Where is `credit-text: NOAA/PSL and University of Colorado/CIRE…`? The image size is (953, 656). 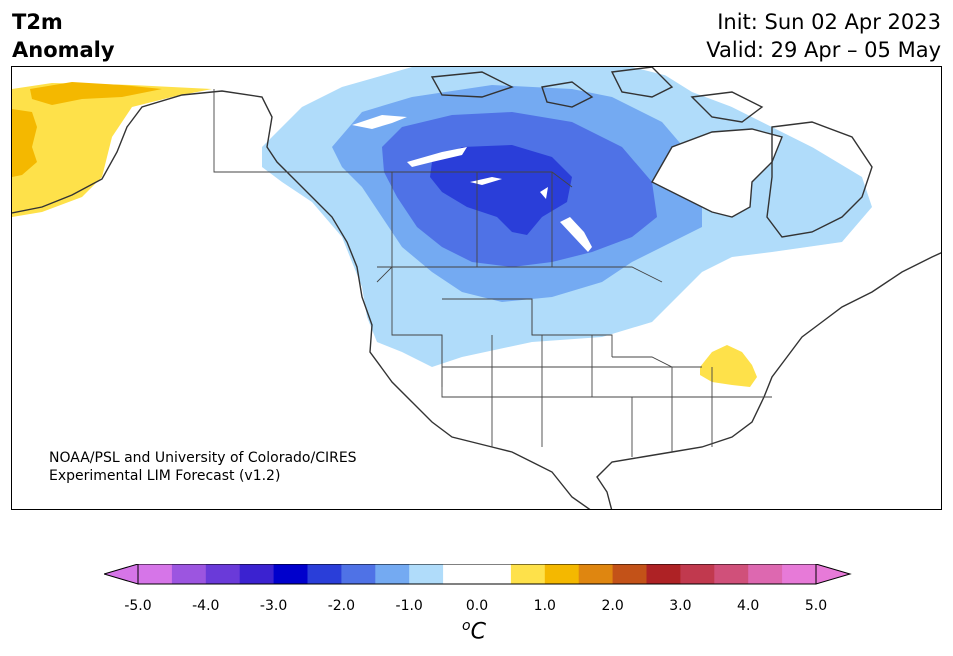 credit-text: NOAA/PSL and University of Colorado/CIRE… is located at coordinates (203, 467).